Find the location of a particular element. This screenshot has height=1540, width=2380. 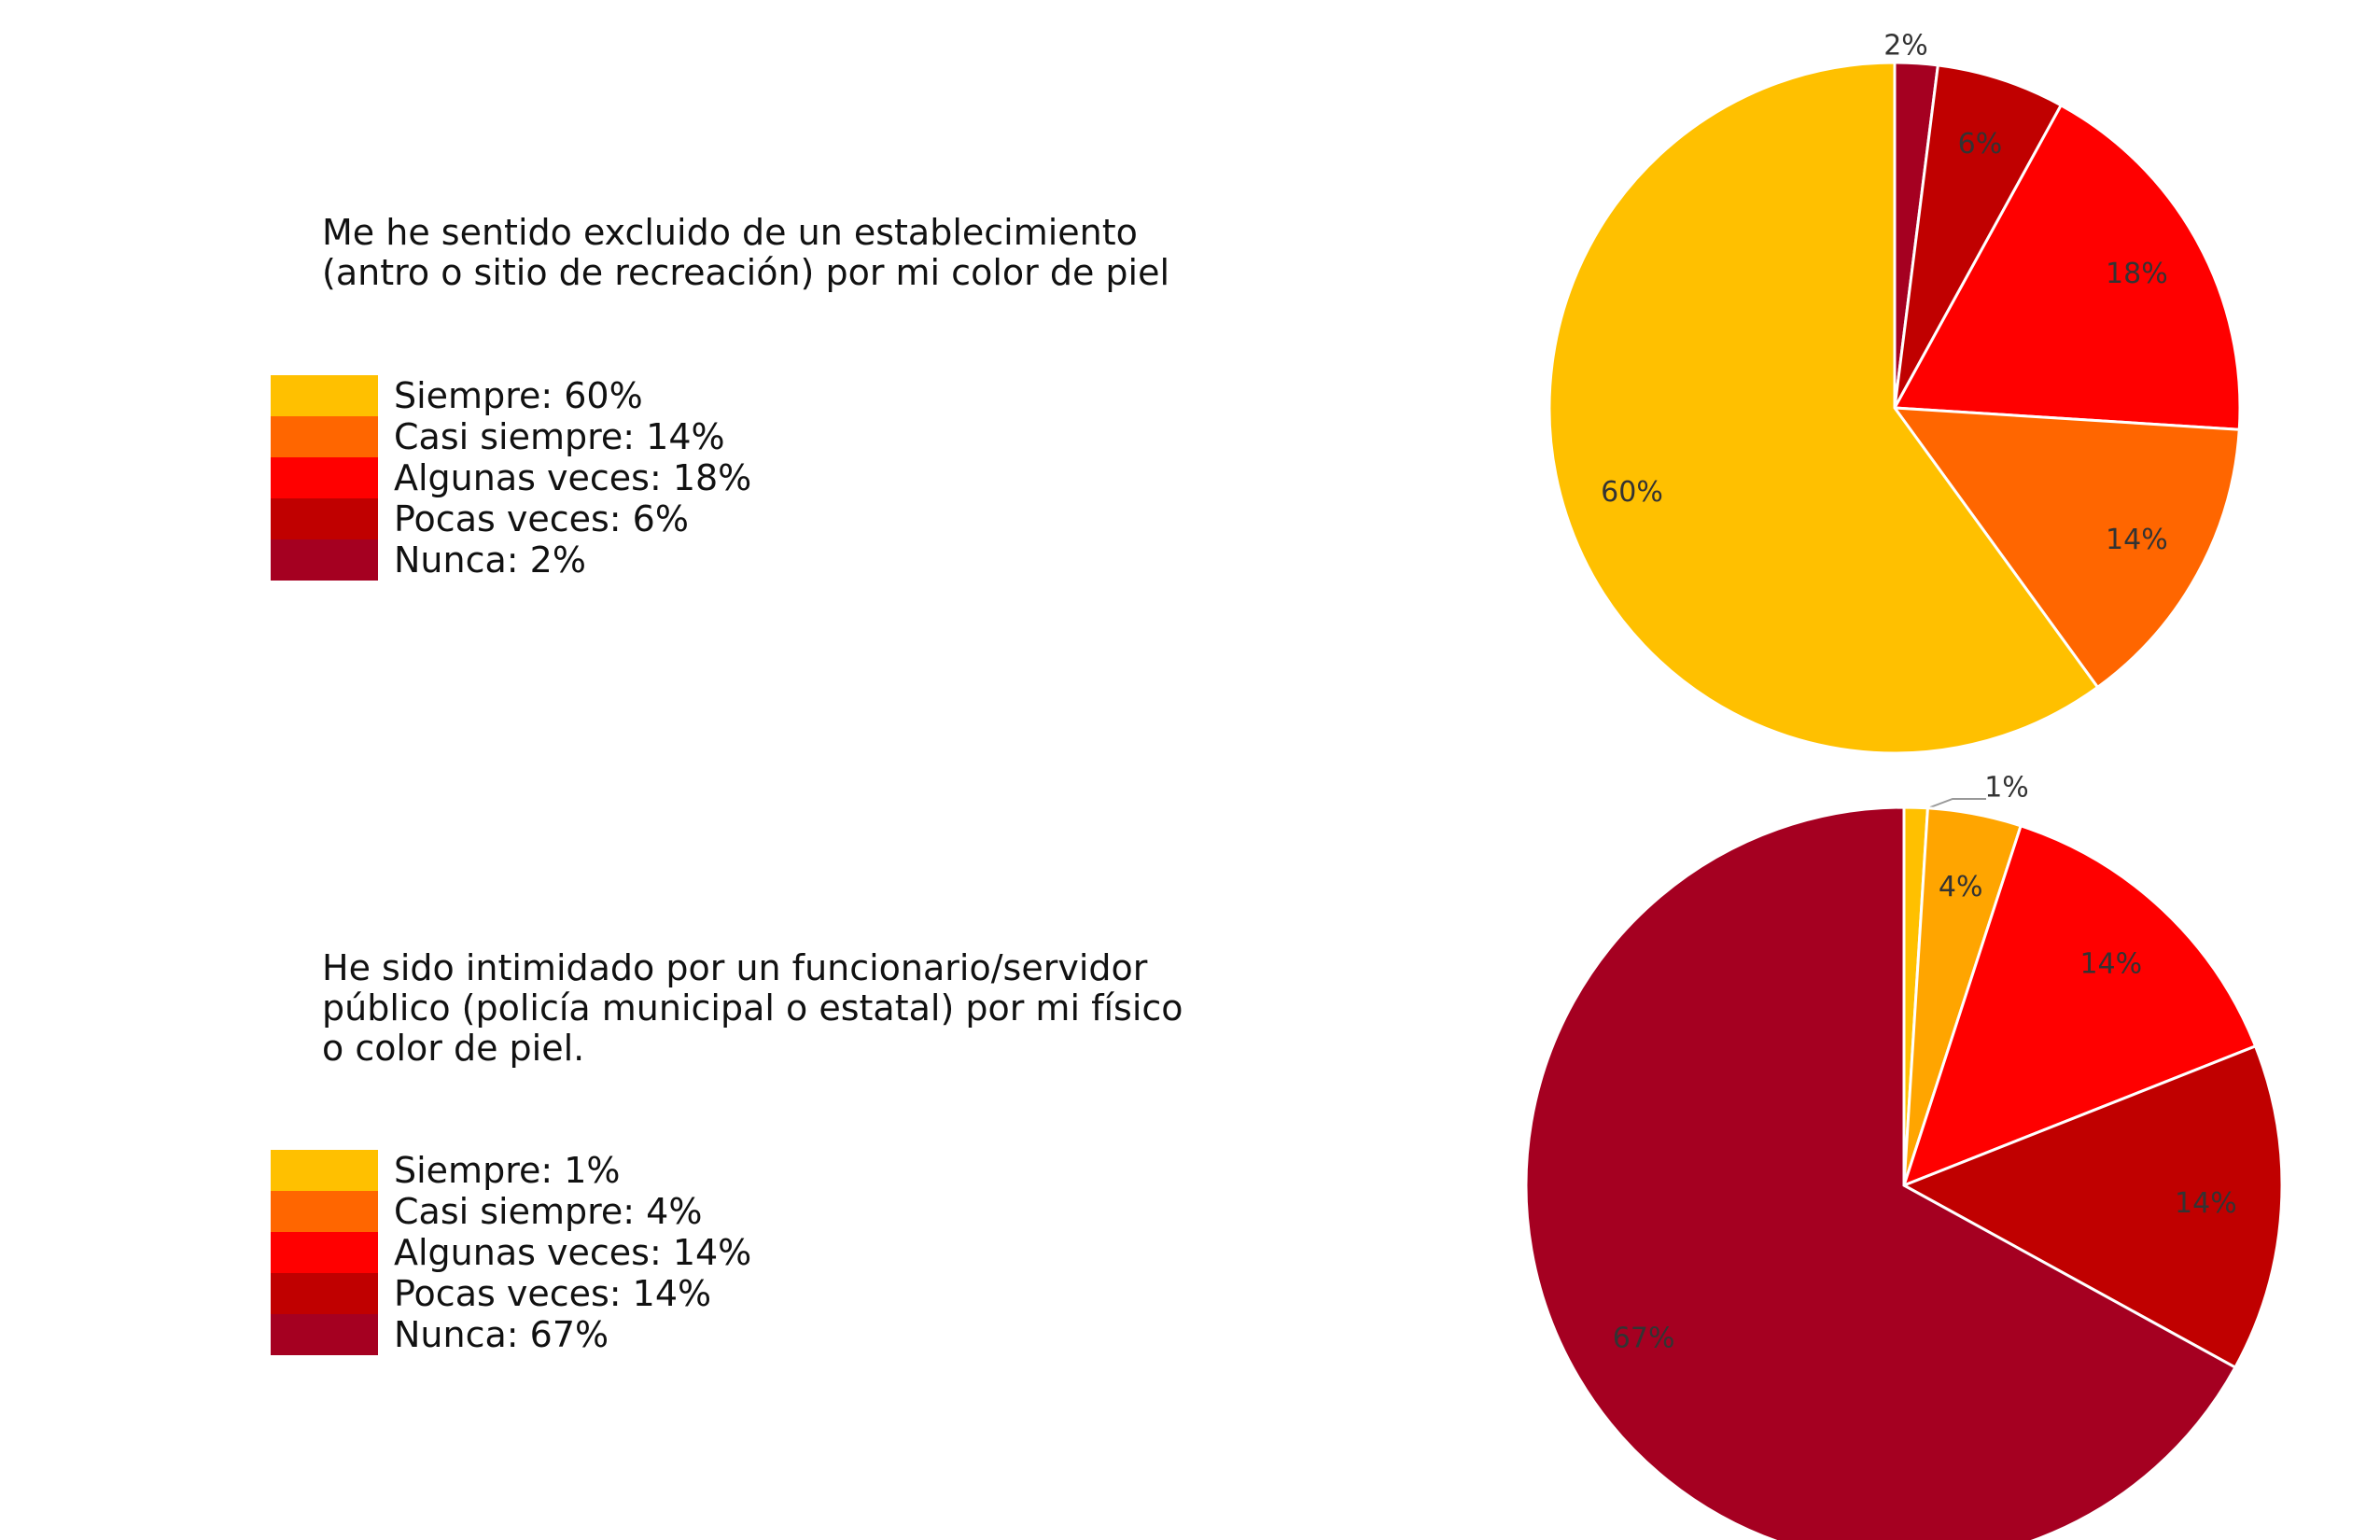

slice-data-label: 4% is located at coordinates (1961, 887).